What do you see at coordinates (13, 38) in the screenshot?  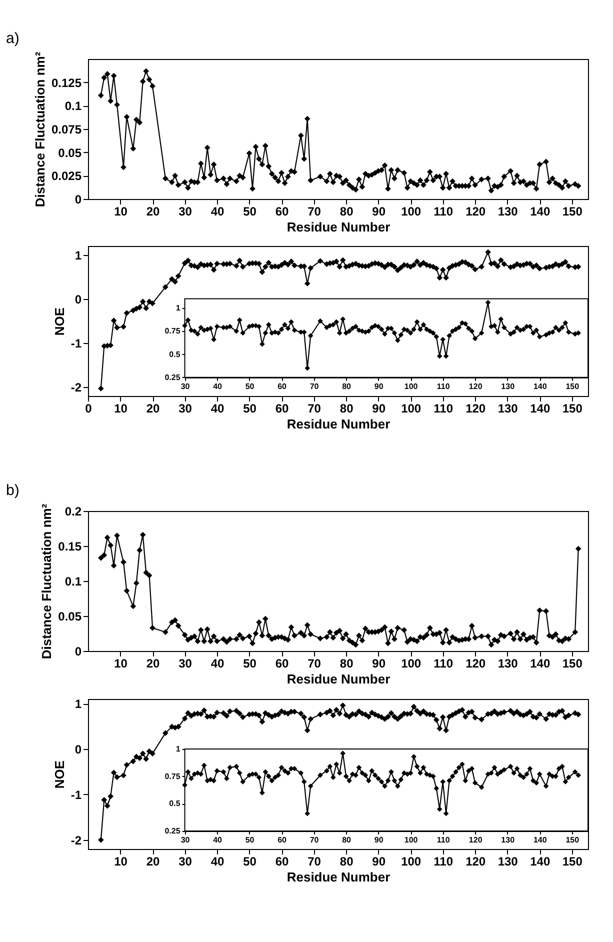 I see `text: a)` at bounding box center [13, 38].